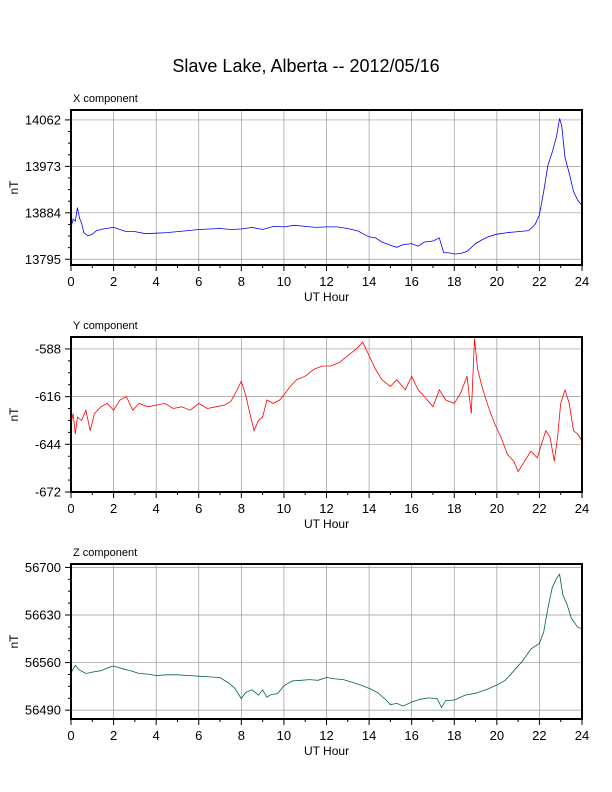  What do you see at coordinates (43, 614) in the screenshot?
I see `y-tick-label: 56630` at bounding box center [43, 614].